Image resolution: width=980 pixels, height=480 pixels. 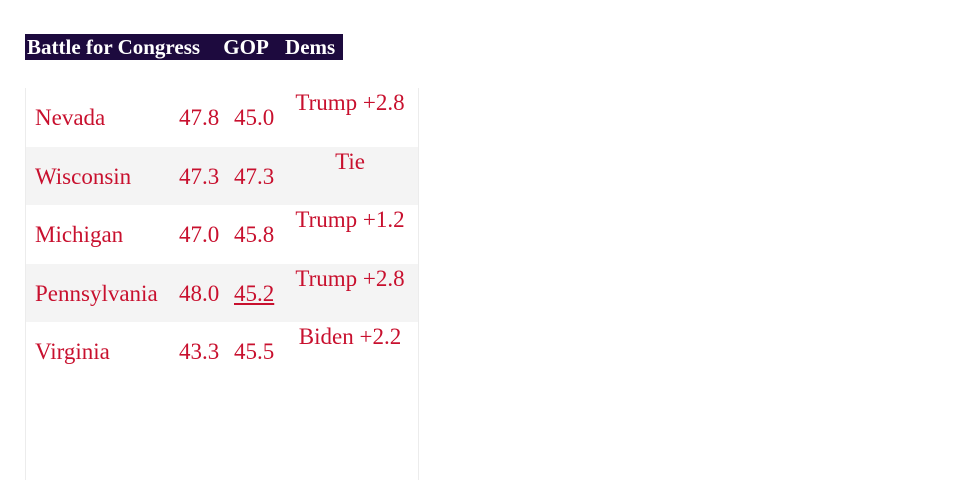 What do you see at coordinates (350, 336) in the screenshot?
I see `margin-label: Biden +2.2` at bounding box center [350, 336].